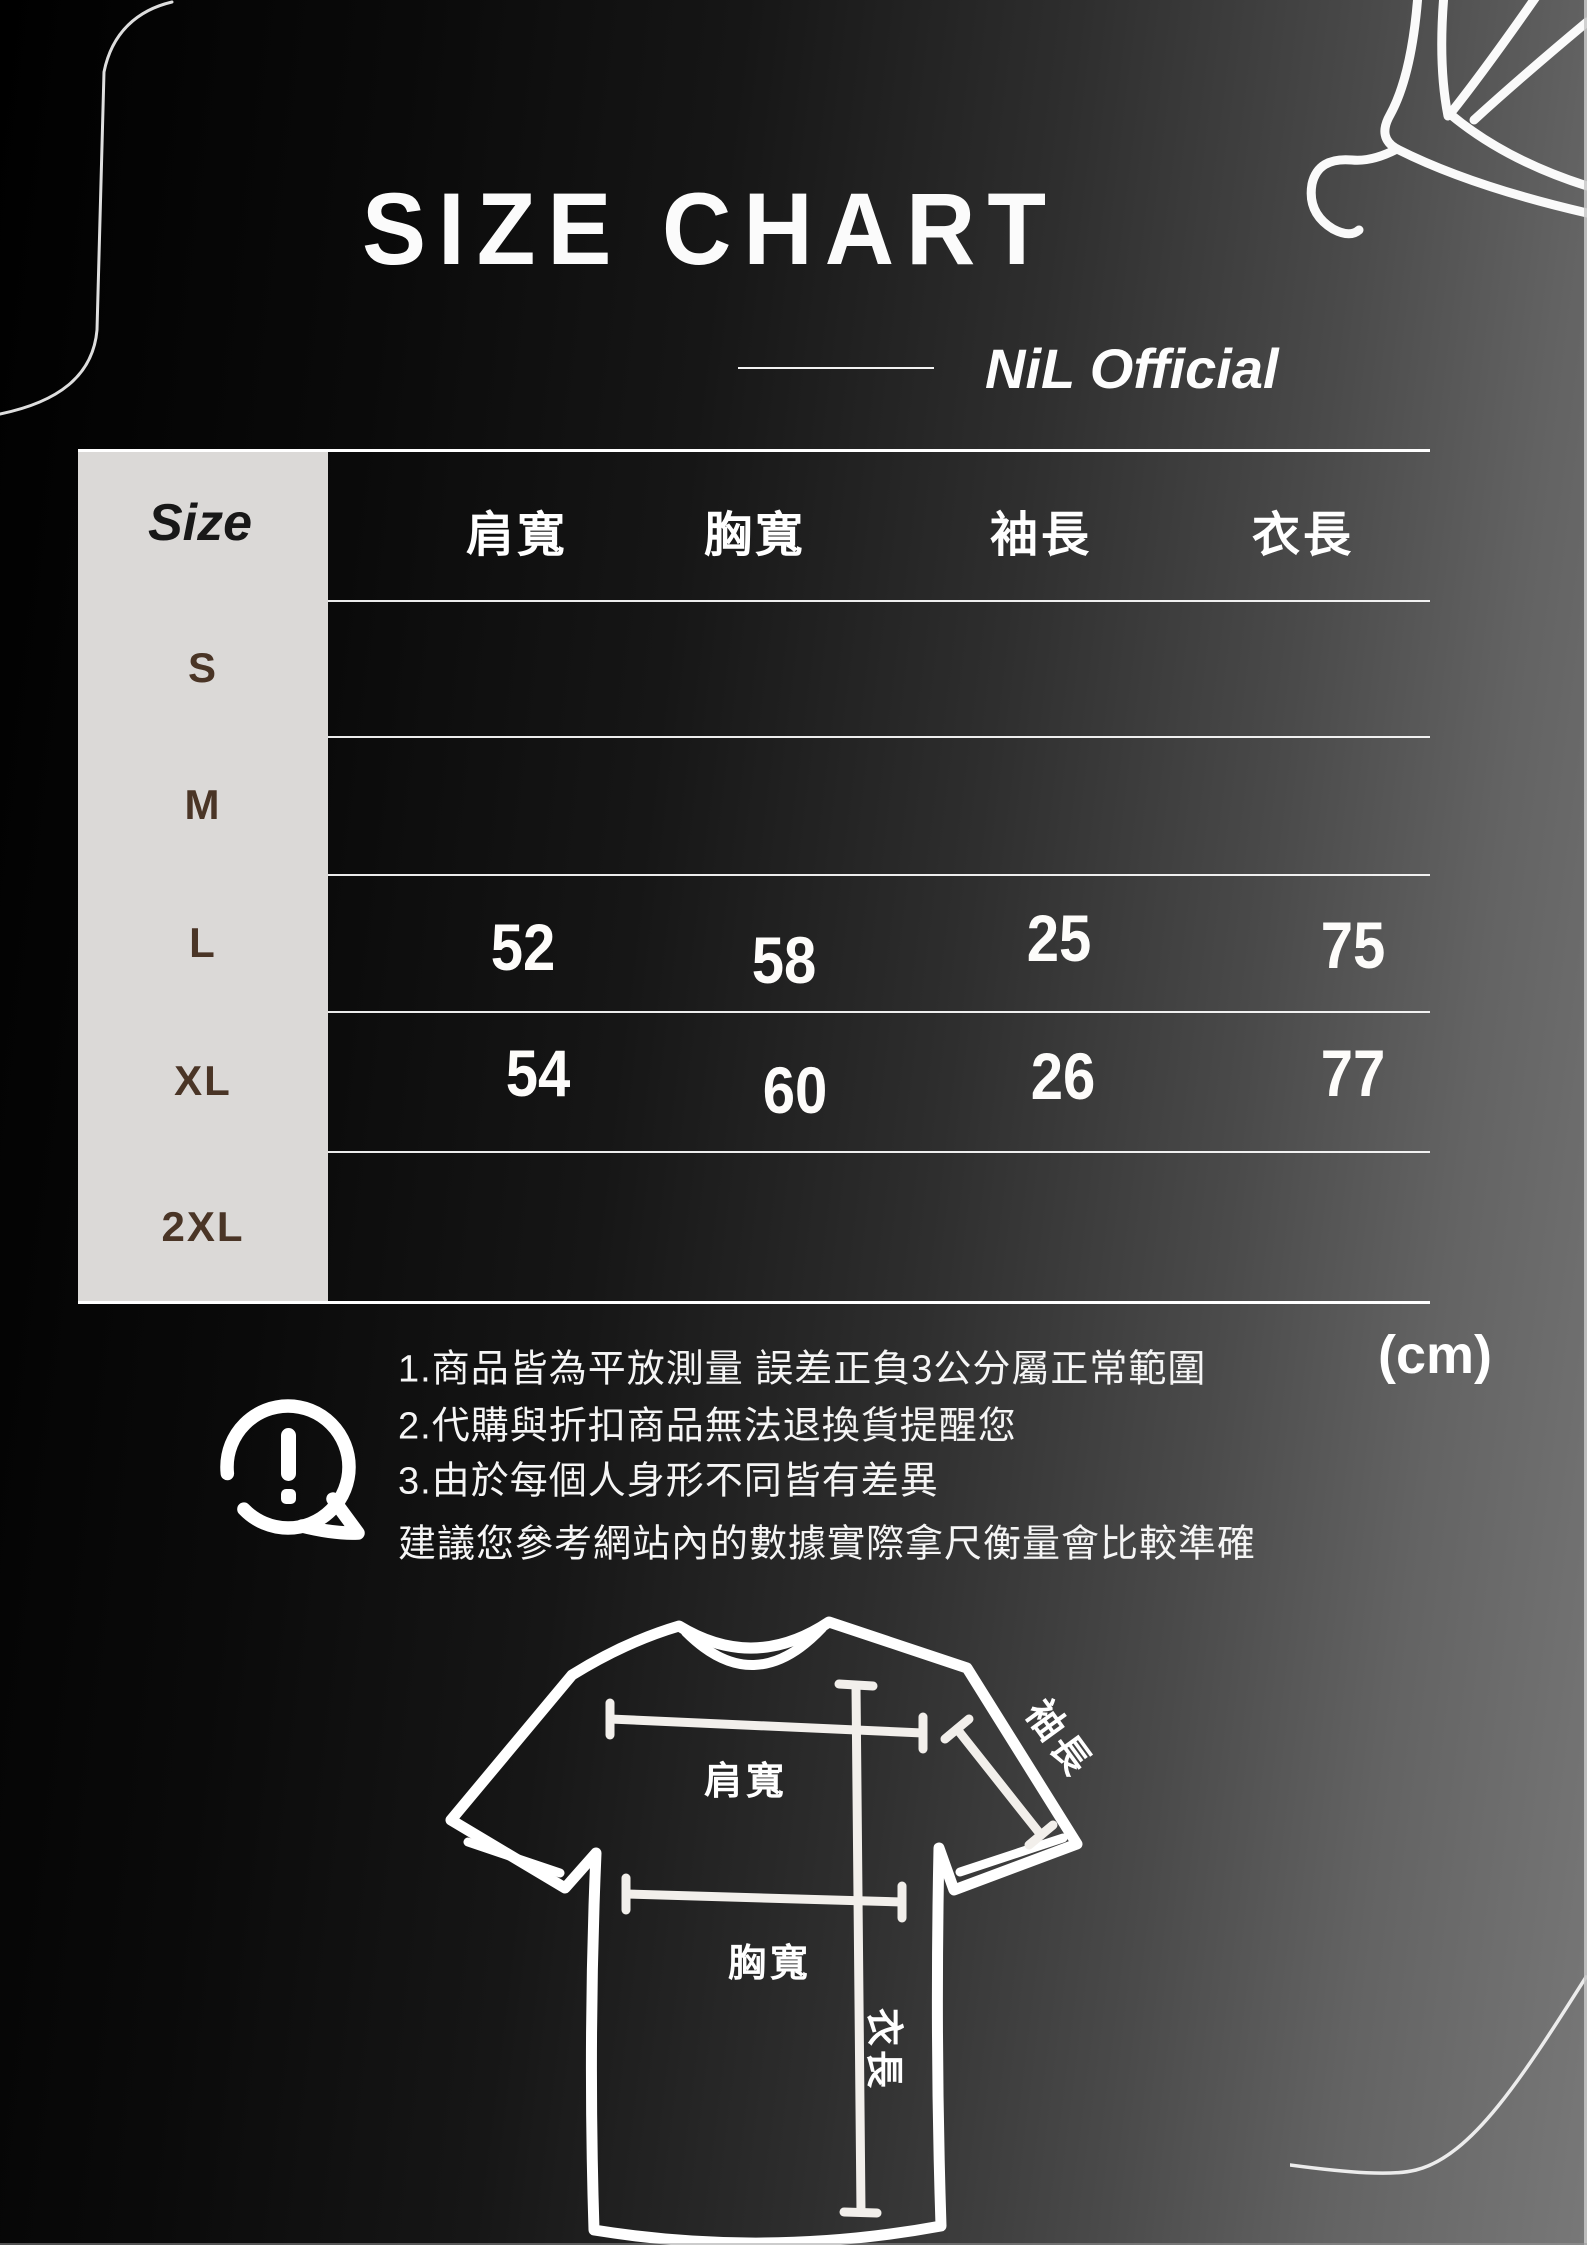  Describe the element at coordinates (1446, 119) in the screenshot. I see `hanger-line-art-icon` at that location.